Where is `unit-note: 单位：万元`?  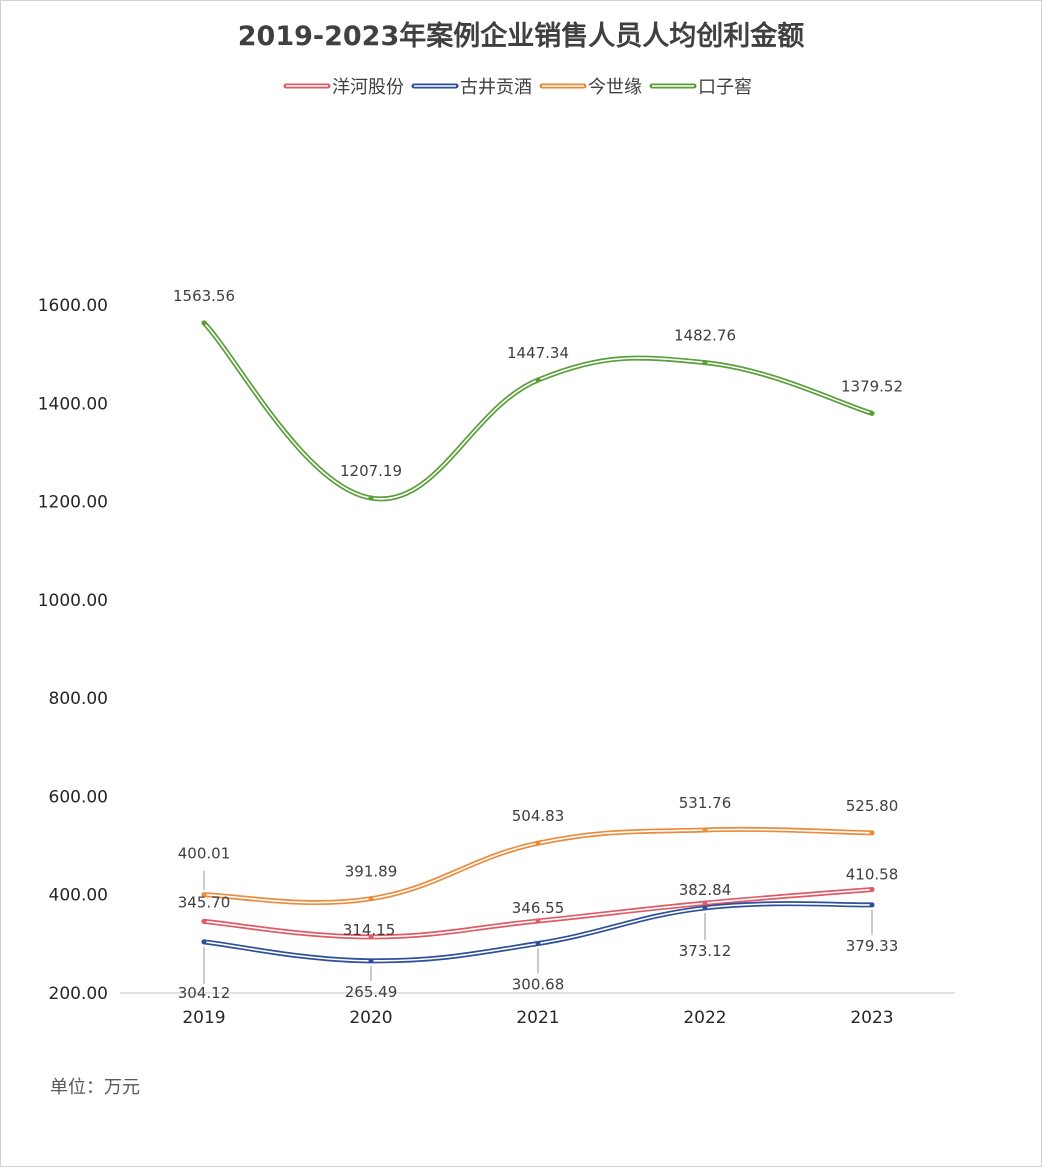 unit-note: 单位：万元 is located at coordinates (95, 1087).